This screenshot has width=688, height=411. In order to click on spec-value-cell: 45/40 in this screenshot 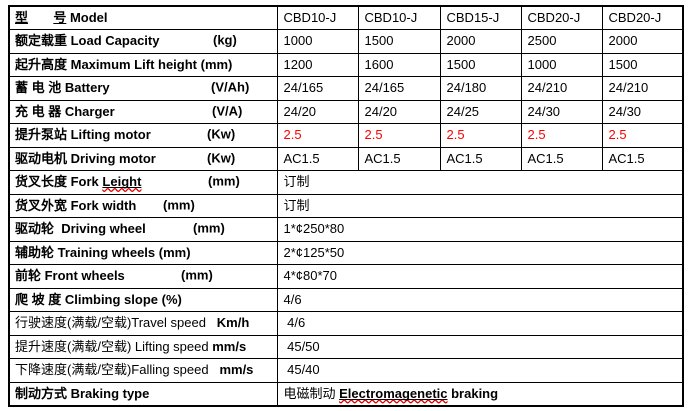, I will do `click(480, 370)`.